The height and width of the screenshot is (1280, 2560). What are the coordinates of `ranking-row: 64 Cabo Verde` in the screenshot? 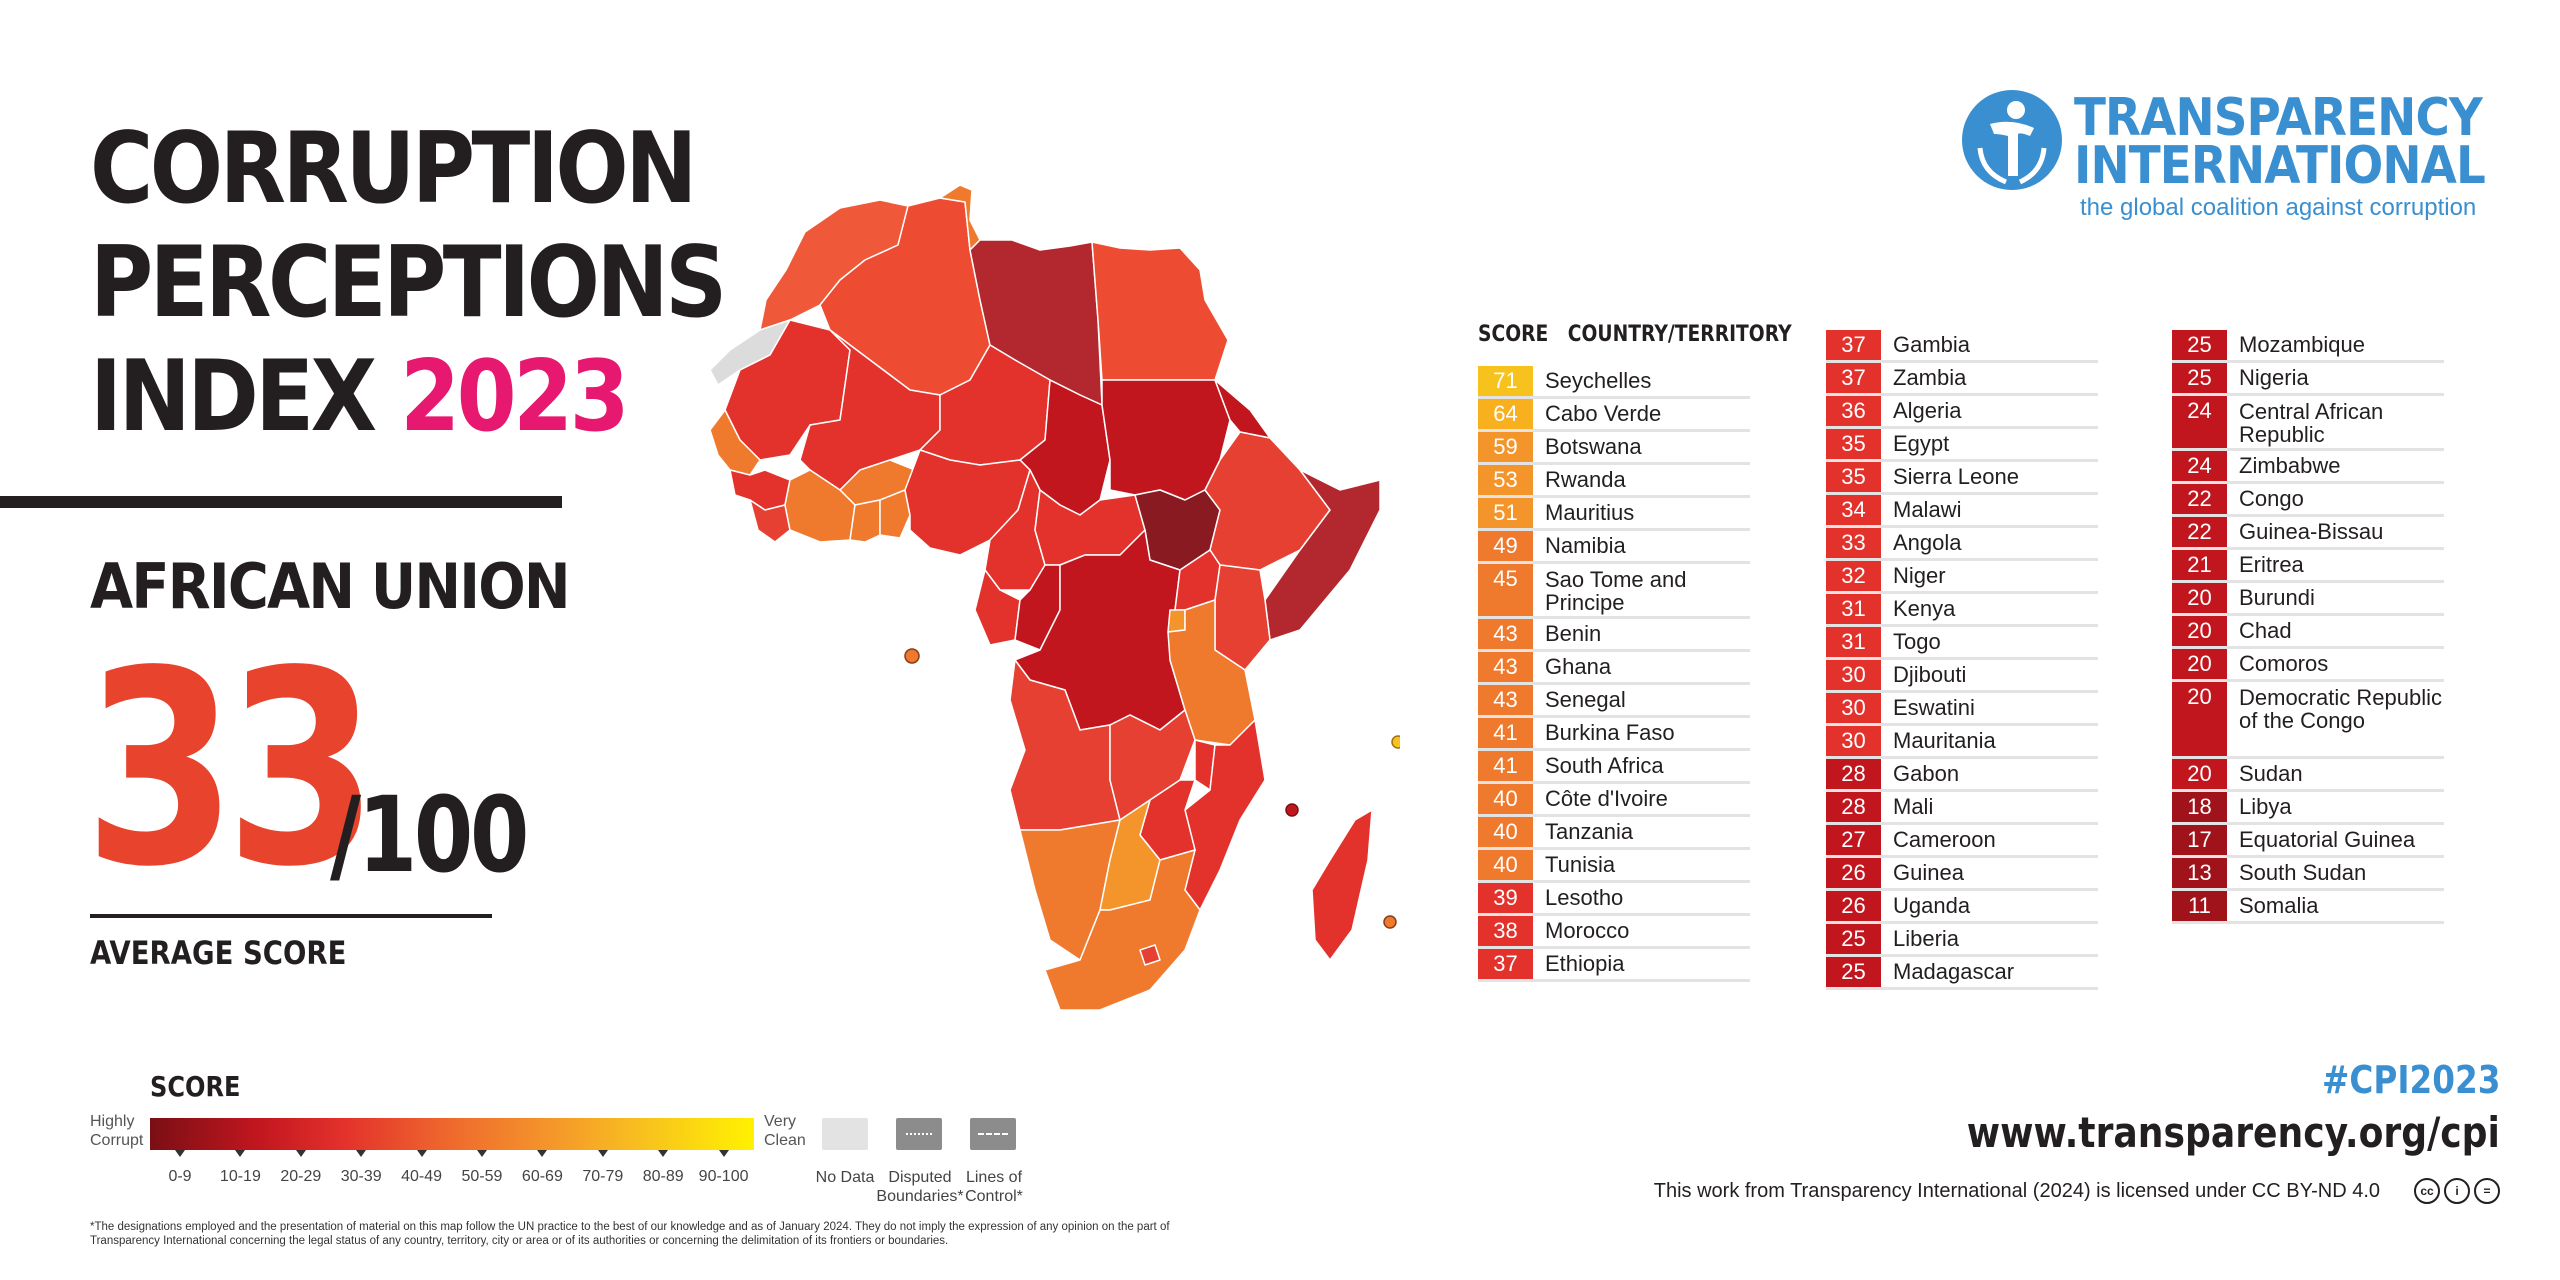 It's located at (1614, 415).